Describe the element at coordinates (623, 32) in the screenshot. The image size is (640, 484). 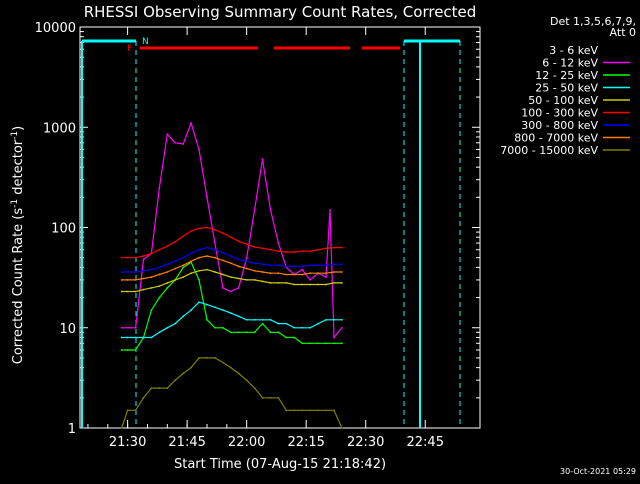
I see `legend-header: Att 0` at that location.